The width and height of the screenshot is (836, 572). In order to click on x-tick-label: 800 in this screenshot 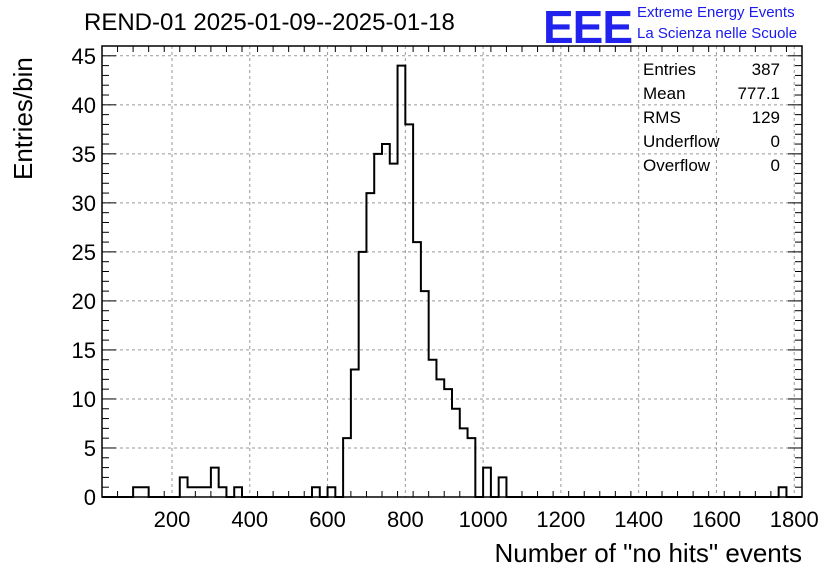, I will do `click(405, 519)`.